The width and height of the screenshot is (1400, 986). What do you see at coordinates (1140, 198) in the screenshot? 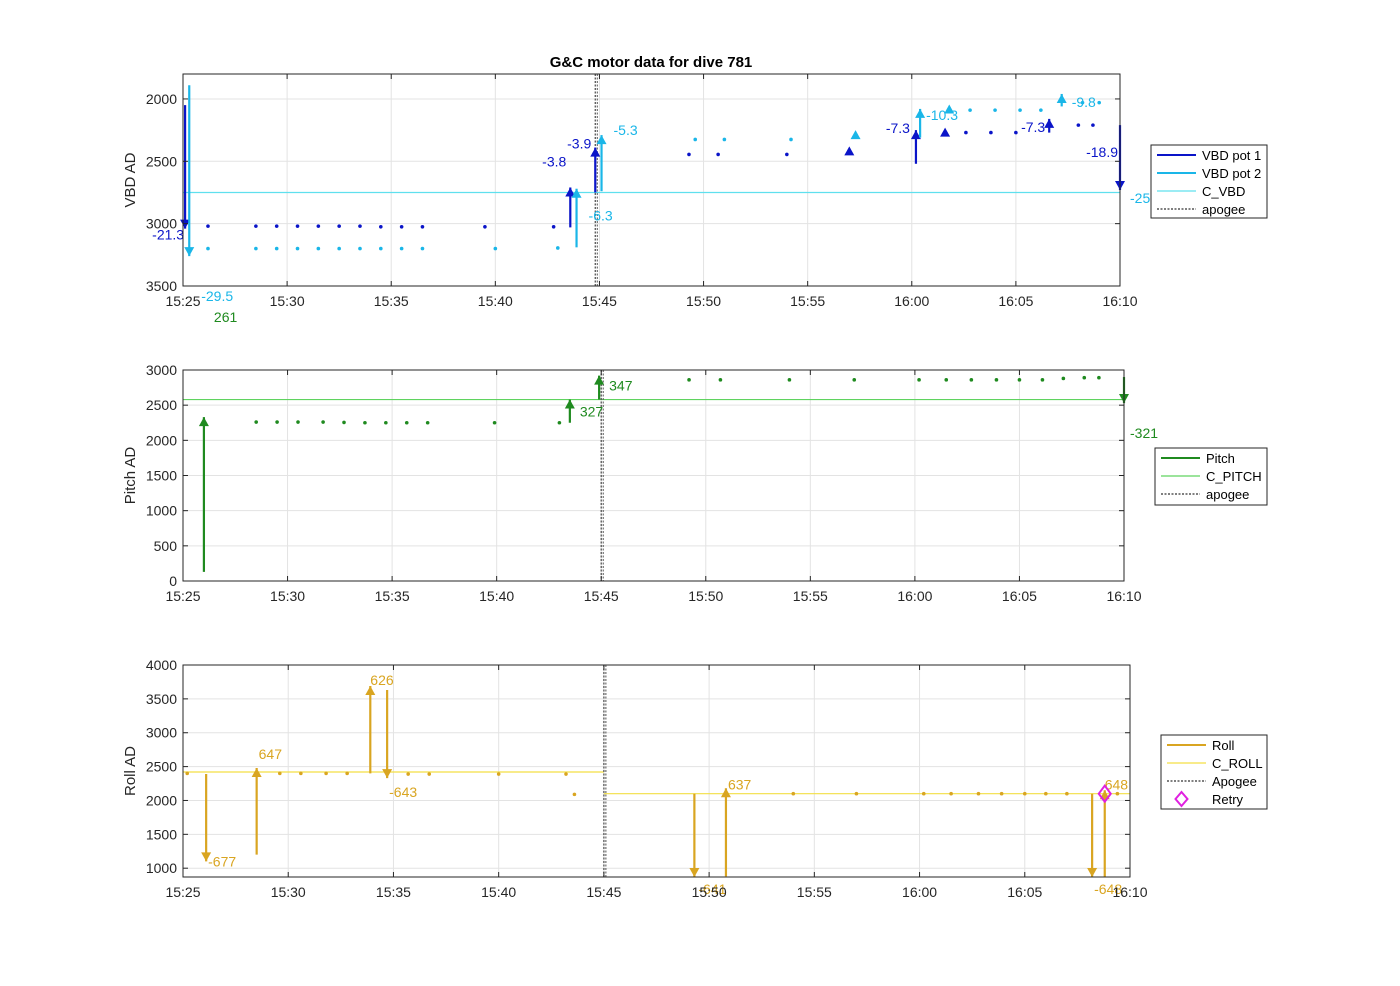
I see `move-label: -25` at bounding box center [1140, 198].